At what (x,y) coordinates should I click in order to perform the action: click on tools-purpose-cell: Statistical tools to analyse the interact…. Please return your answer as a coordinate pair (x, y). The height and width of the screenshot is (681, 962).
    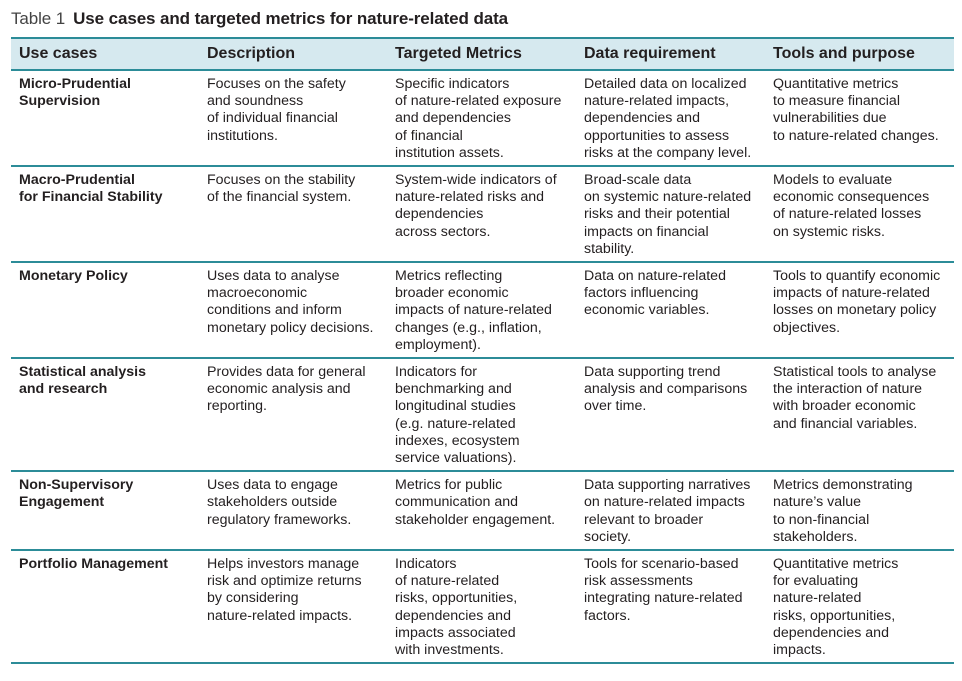
    Looking at the image, I should click on (859, 415).